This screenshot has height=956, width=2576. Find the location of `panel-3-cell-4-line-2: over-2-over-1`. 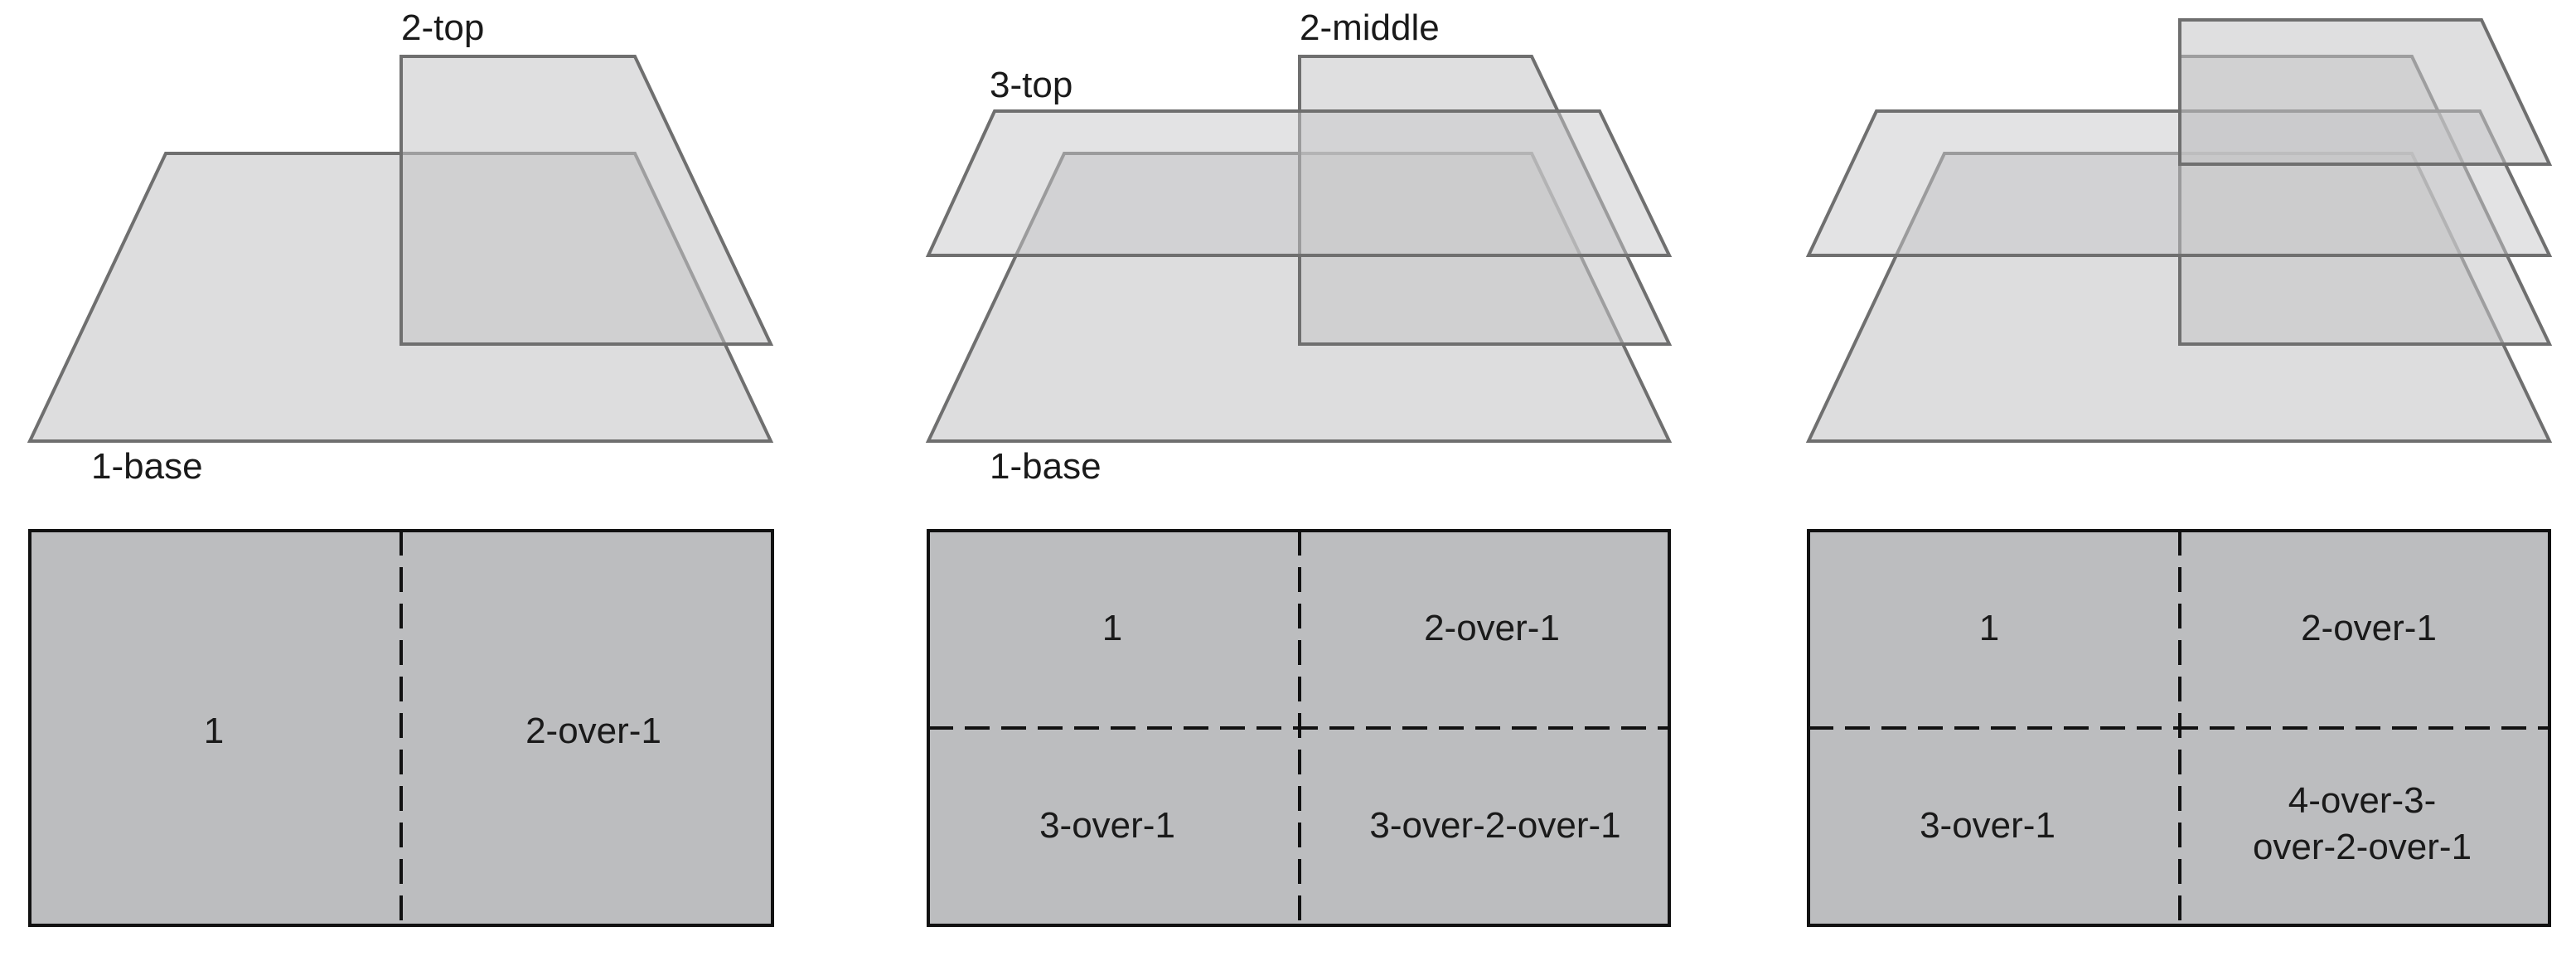

panel-3-cell-4-line-2: over-2-over-1 is located at coordinates (2362, 847).